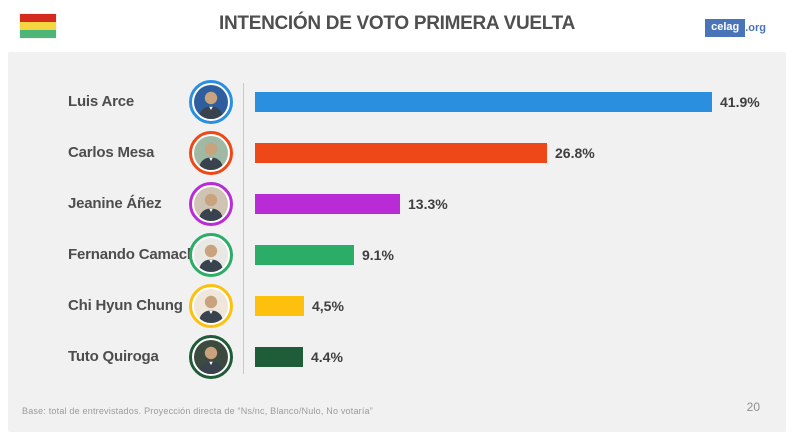 This screenshot has height=442, width=794. I want to click on celag-logo-suffix: .org, so click(755, 27).